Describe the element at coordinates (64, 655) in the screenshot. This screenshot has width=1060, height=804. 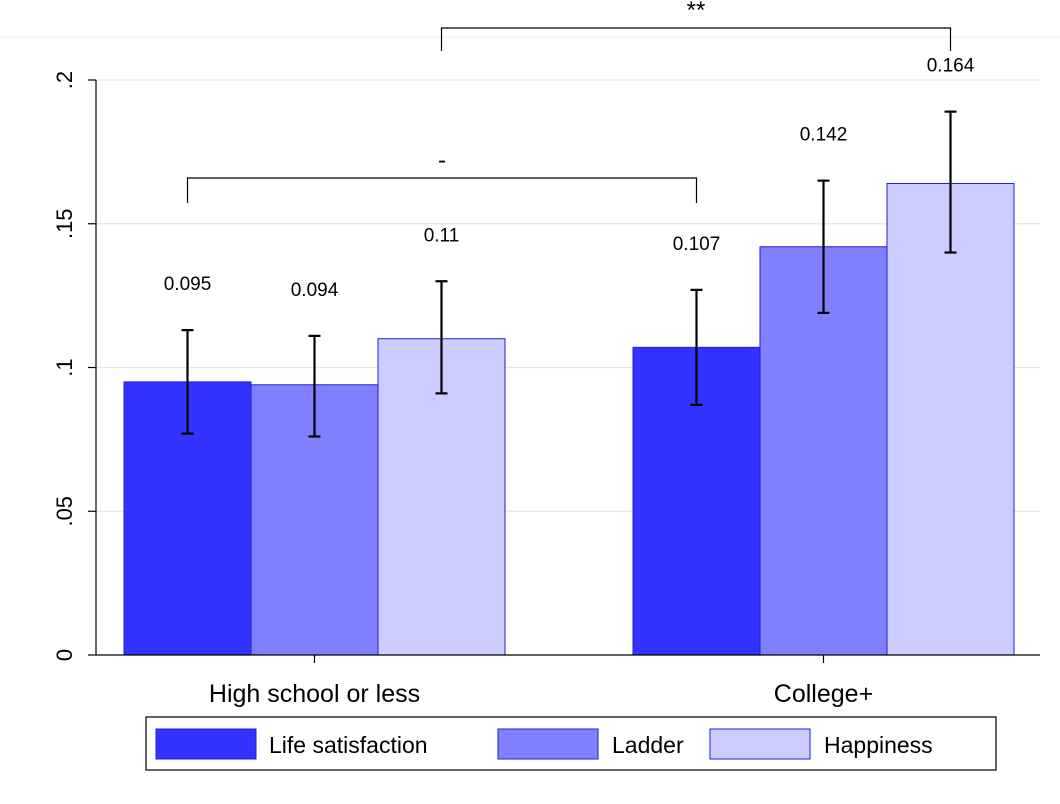
I see `y-tick-label: 0` at that location.